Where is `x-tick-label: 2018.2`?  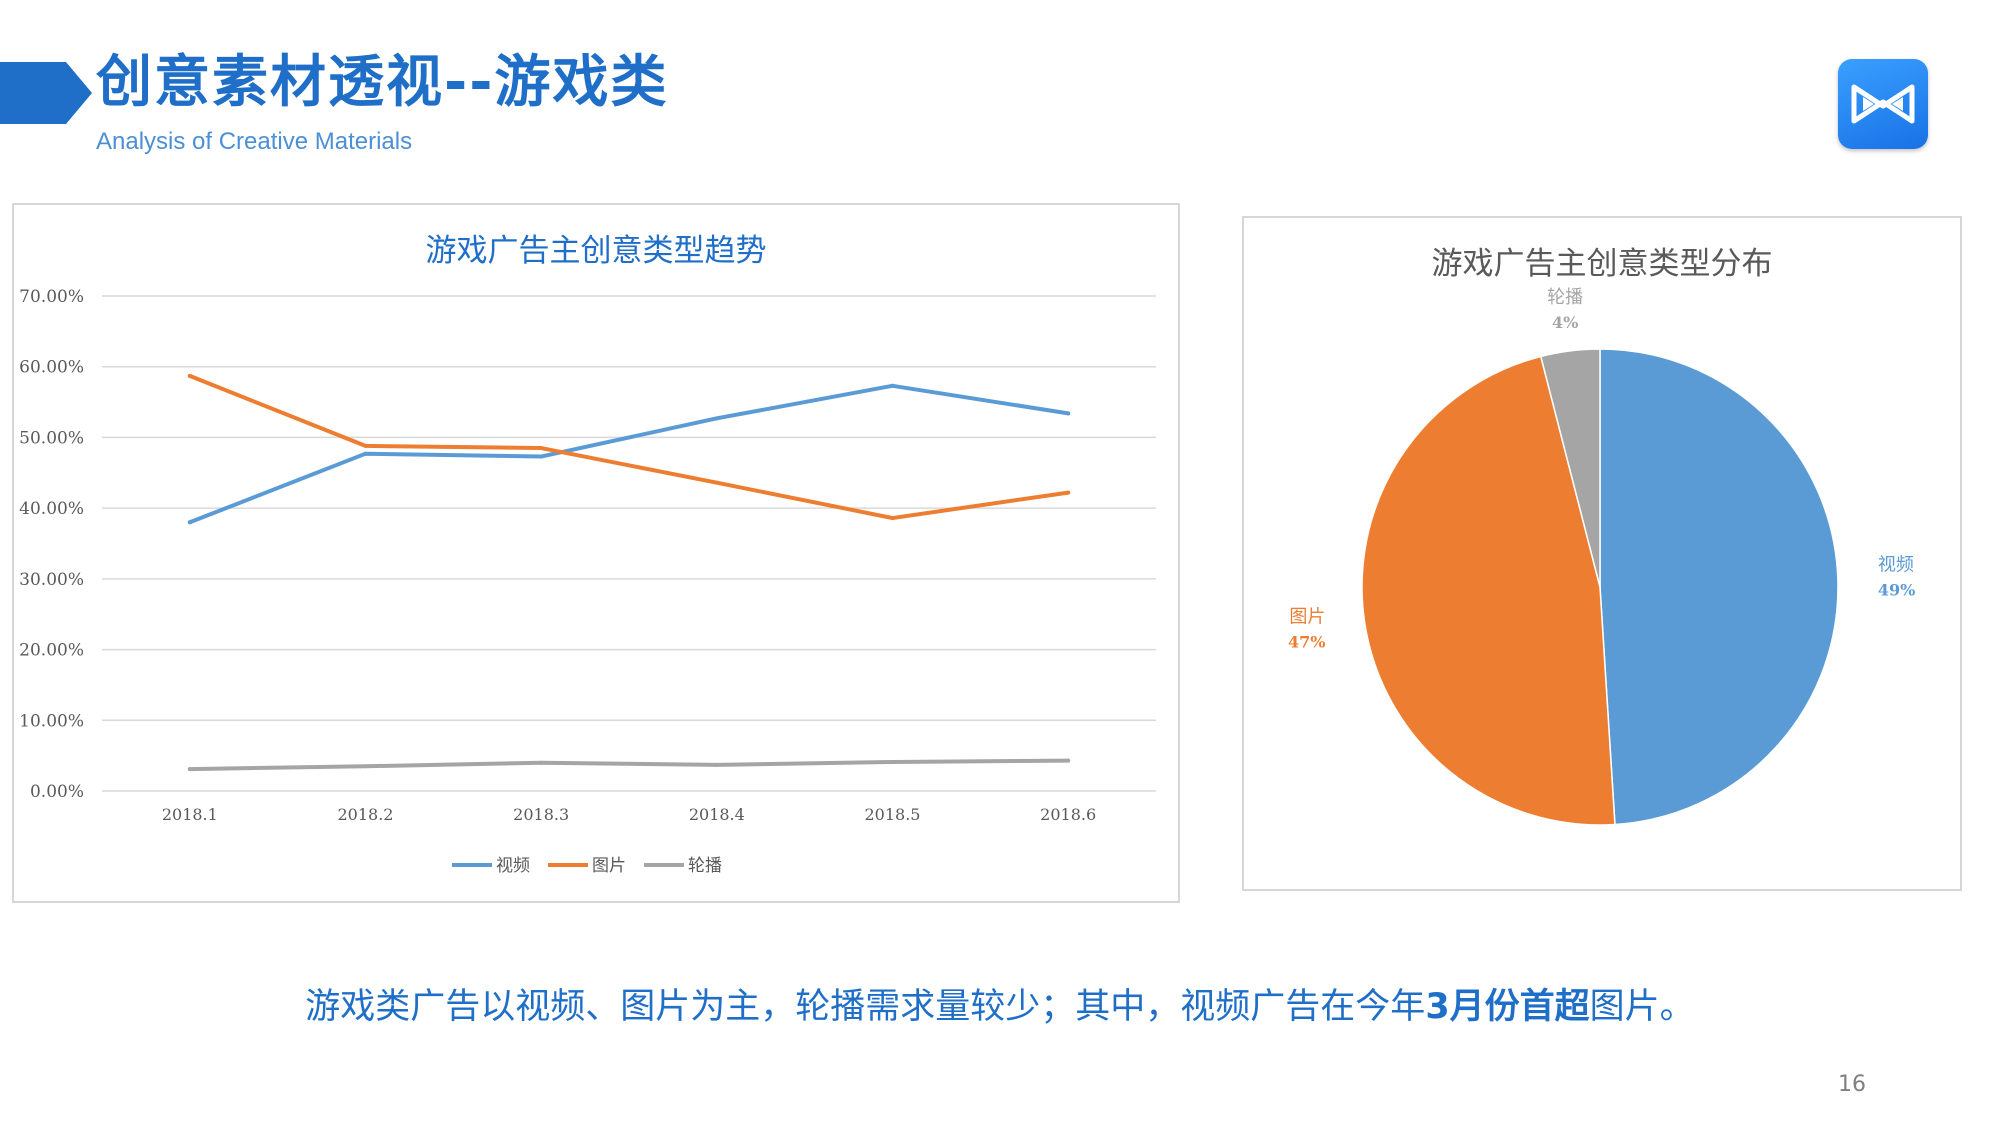 x-tick-label: 2018.2 is located at coordinates (366, 814).